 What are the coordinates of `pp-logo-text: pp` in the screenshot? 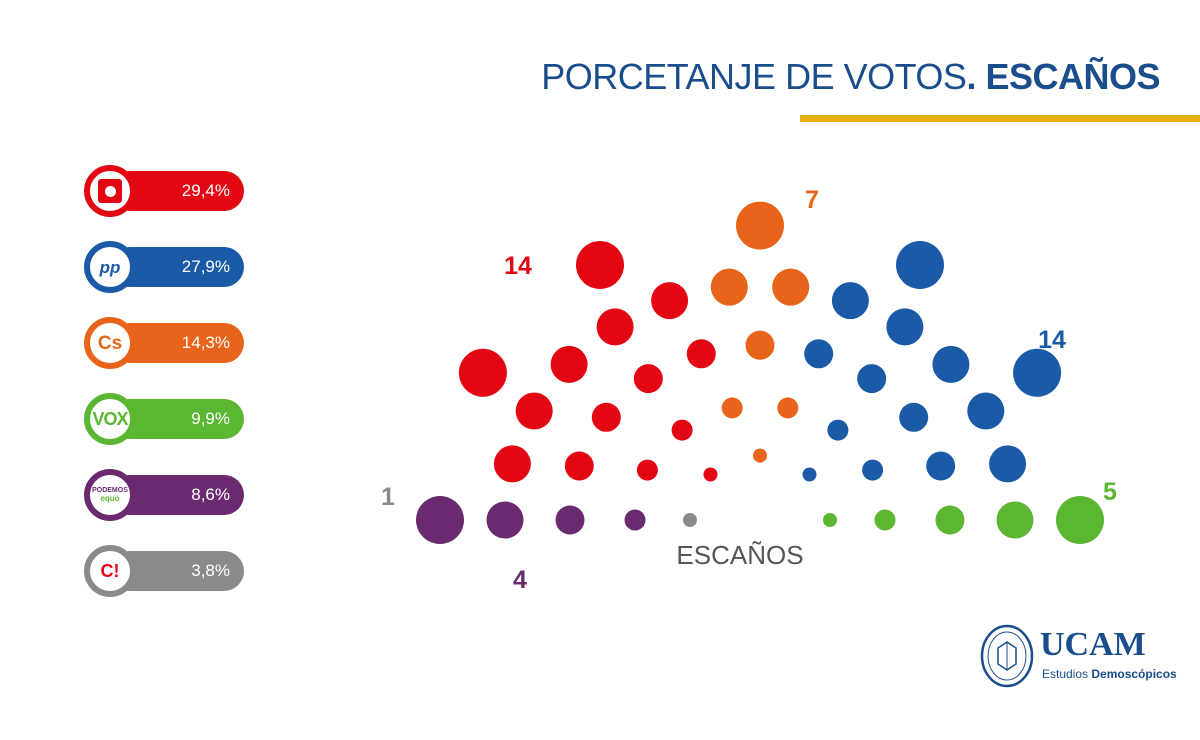 It's located at (110, 267).